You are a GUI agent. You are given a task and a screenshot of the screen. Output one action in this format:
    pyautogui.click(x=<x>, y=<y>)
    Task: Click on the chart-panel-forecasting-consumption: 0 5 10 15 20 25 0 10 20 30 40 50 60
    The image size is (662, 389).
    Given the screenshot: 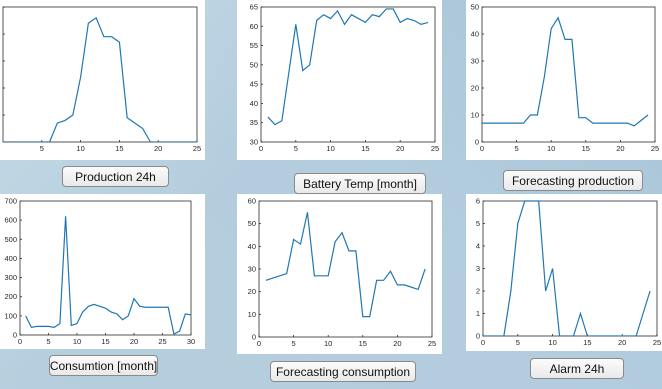 What is the action you would take?
    pyautogui.click(x=339, y=274)
    